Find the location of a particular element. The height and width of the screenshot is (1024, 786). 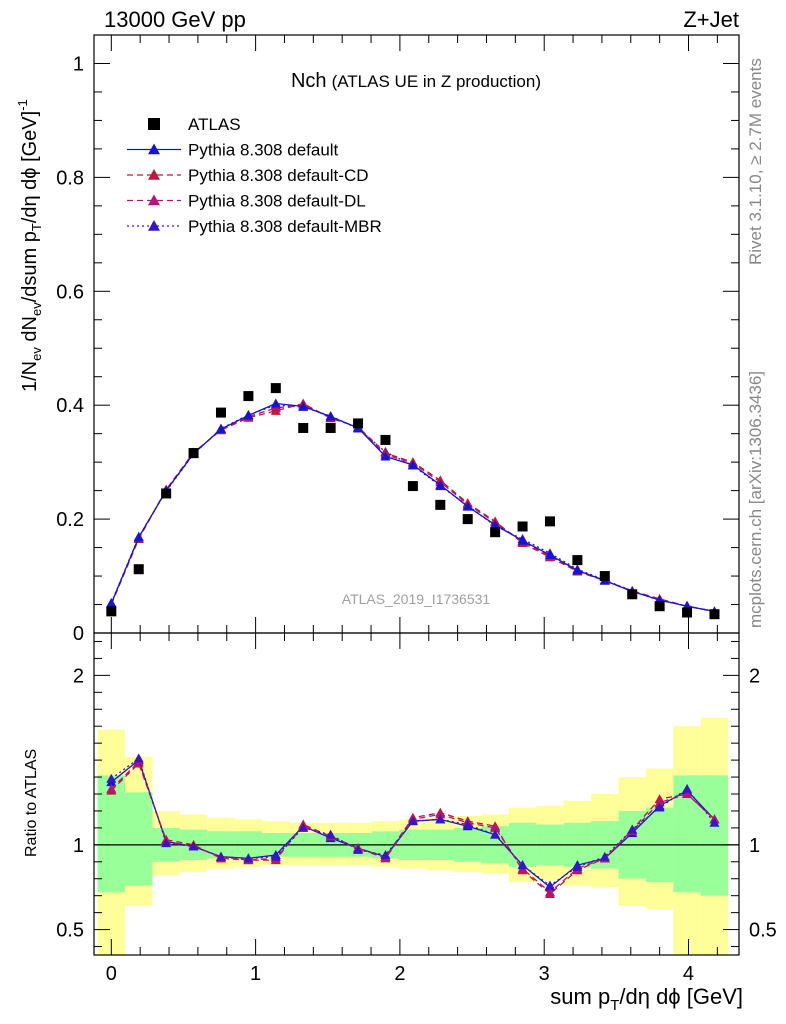

y-tick-label: 0.2 is located at coordinates (70, 520).